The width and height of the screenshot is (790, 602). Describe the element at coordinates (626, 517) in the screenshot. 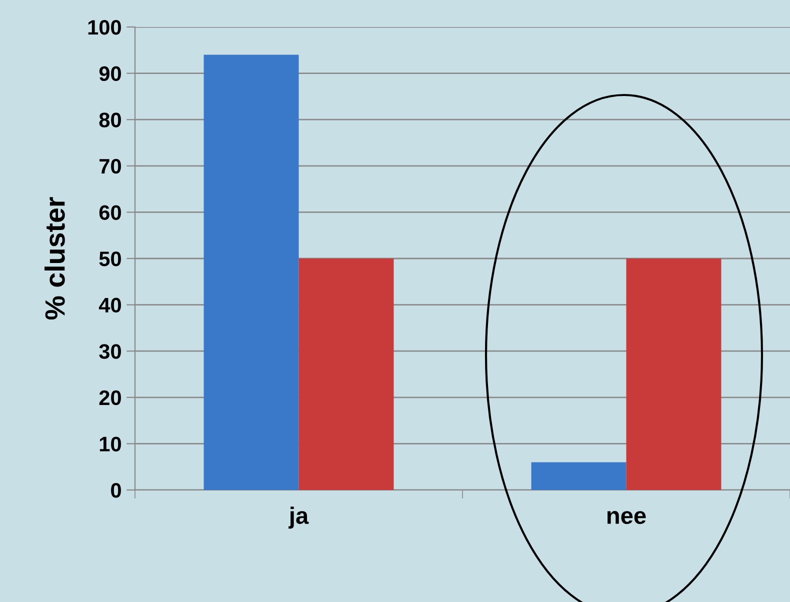

I see `x-tick-label: nee` at that location.